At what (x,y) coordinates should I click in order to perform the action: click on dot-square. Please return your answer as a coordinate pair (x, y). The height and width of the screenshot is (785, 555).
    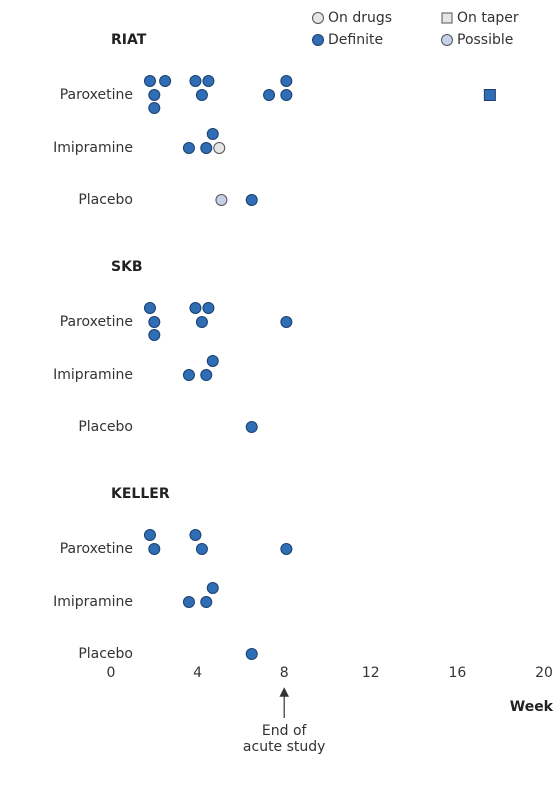
    Looking at the image, I should click on (489, 95).